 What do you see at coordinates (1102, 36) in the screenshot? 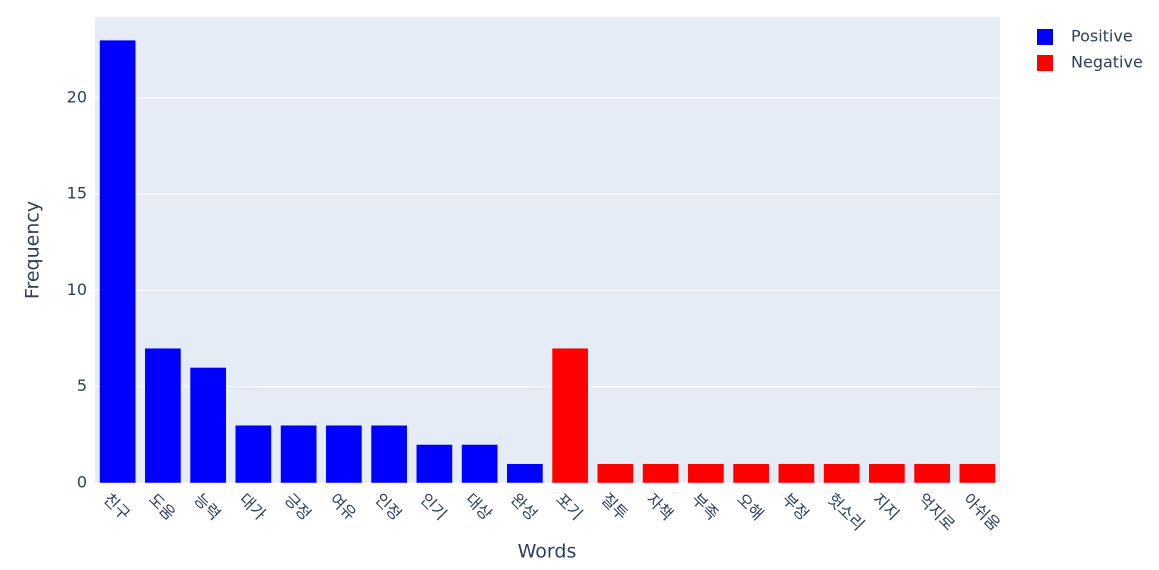
I see `legend-label: Positive` at bounding box center [1102, 36].